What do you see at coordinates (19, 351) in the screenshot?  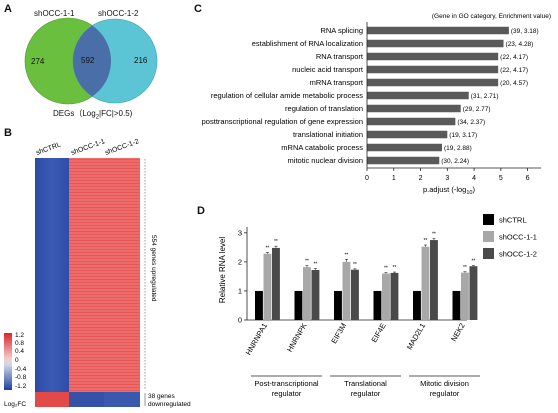 I see `heatmap-legend-tick-2: 0.4` at bounding box center [19, 351].